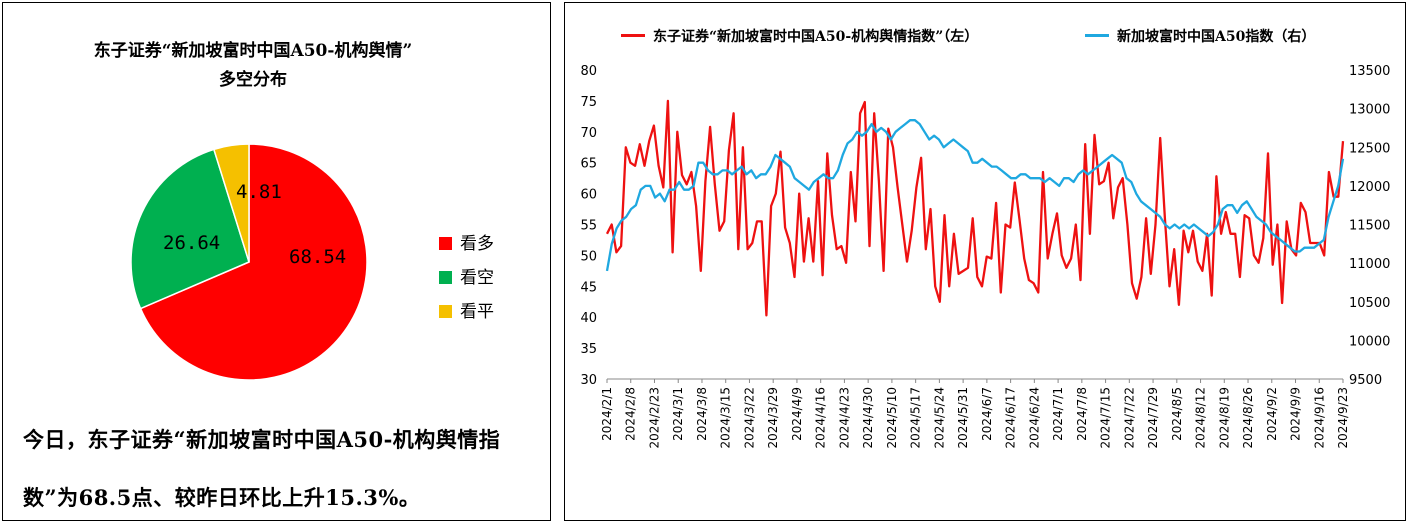 Image resolution: width=1410 pixels, height=527 pixels. What do you see at coordinates (749, 418) in the screenshot?
I see `x-tick-label: 2024/3/22` at bounding box center [749, 418].